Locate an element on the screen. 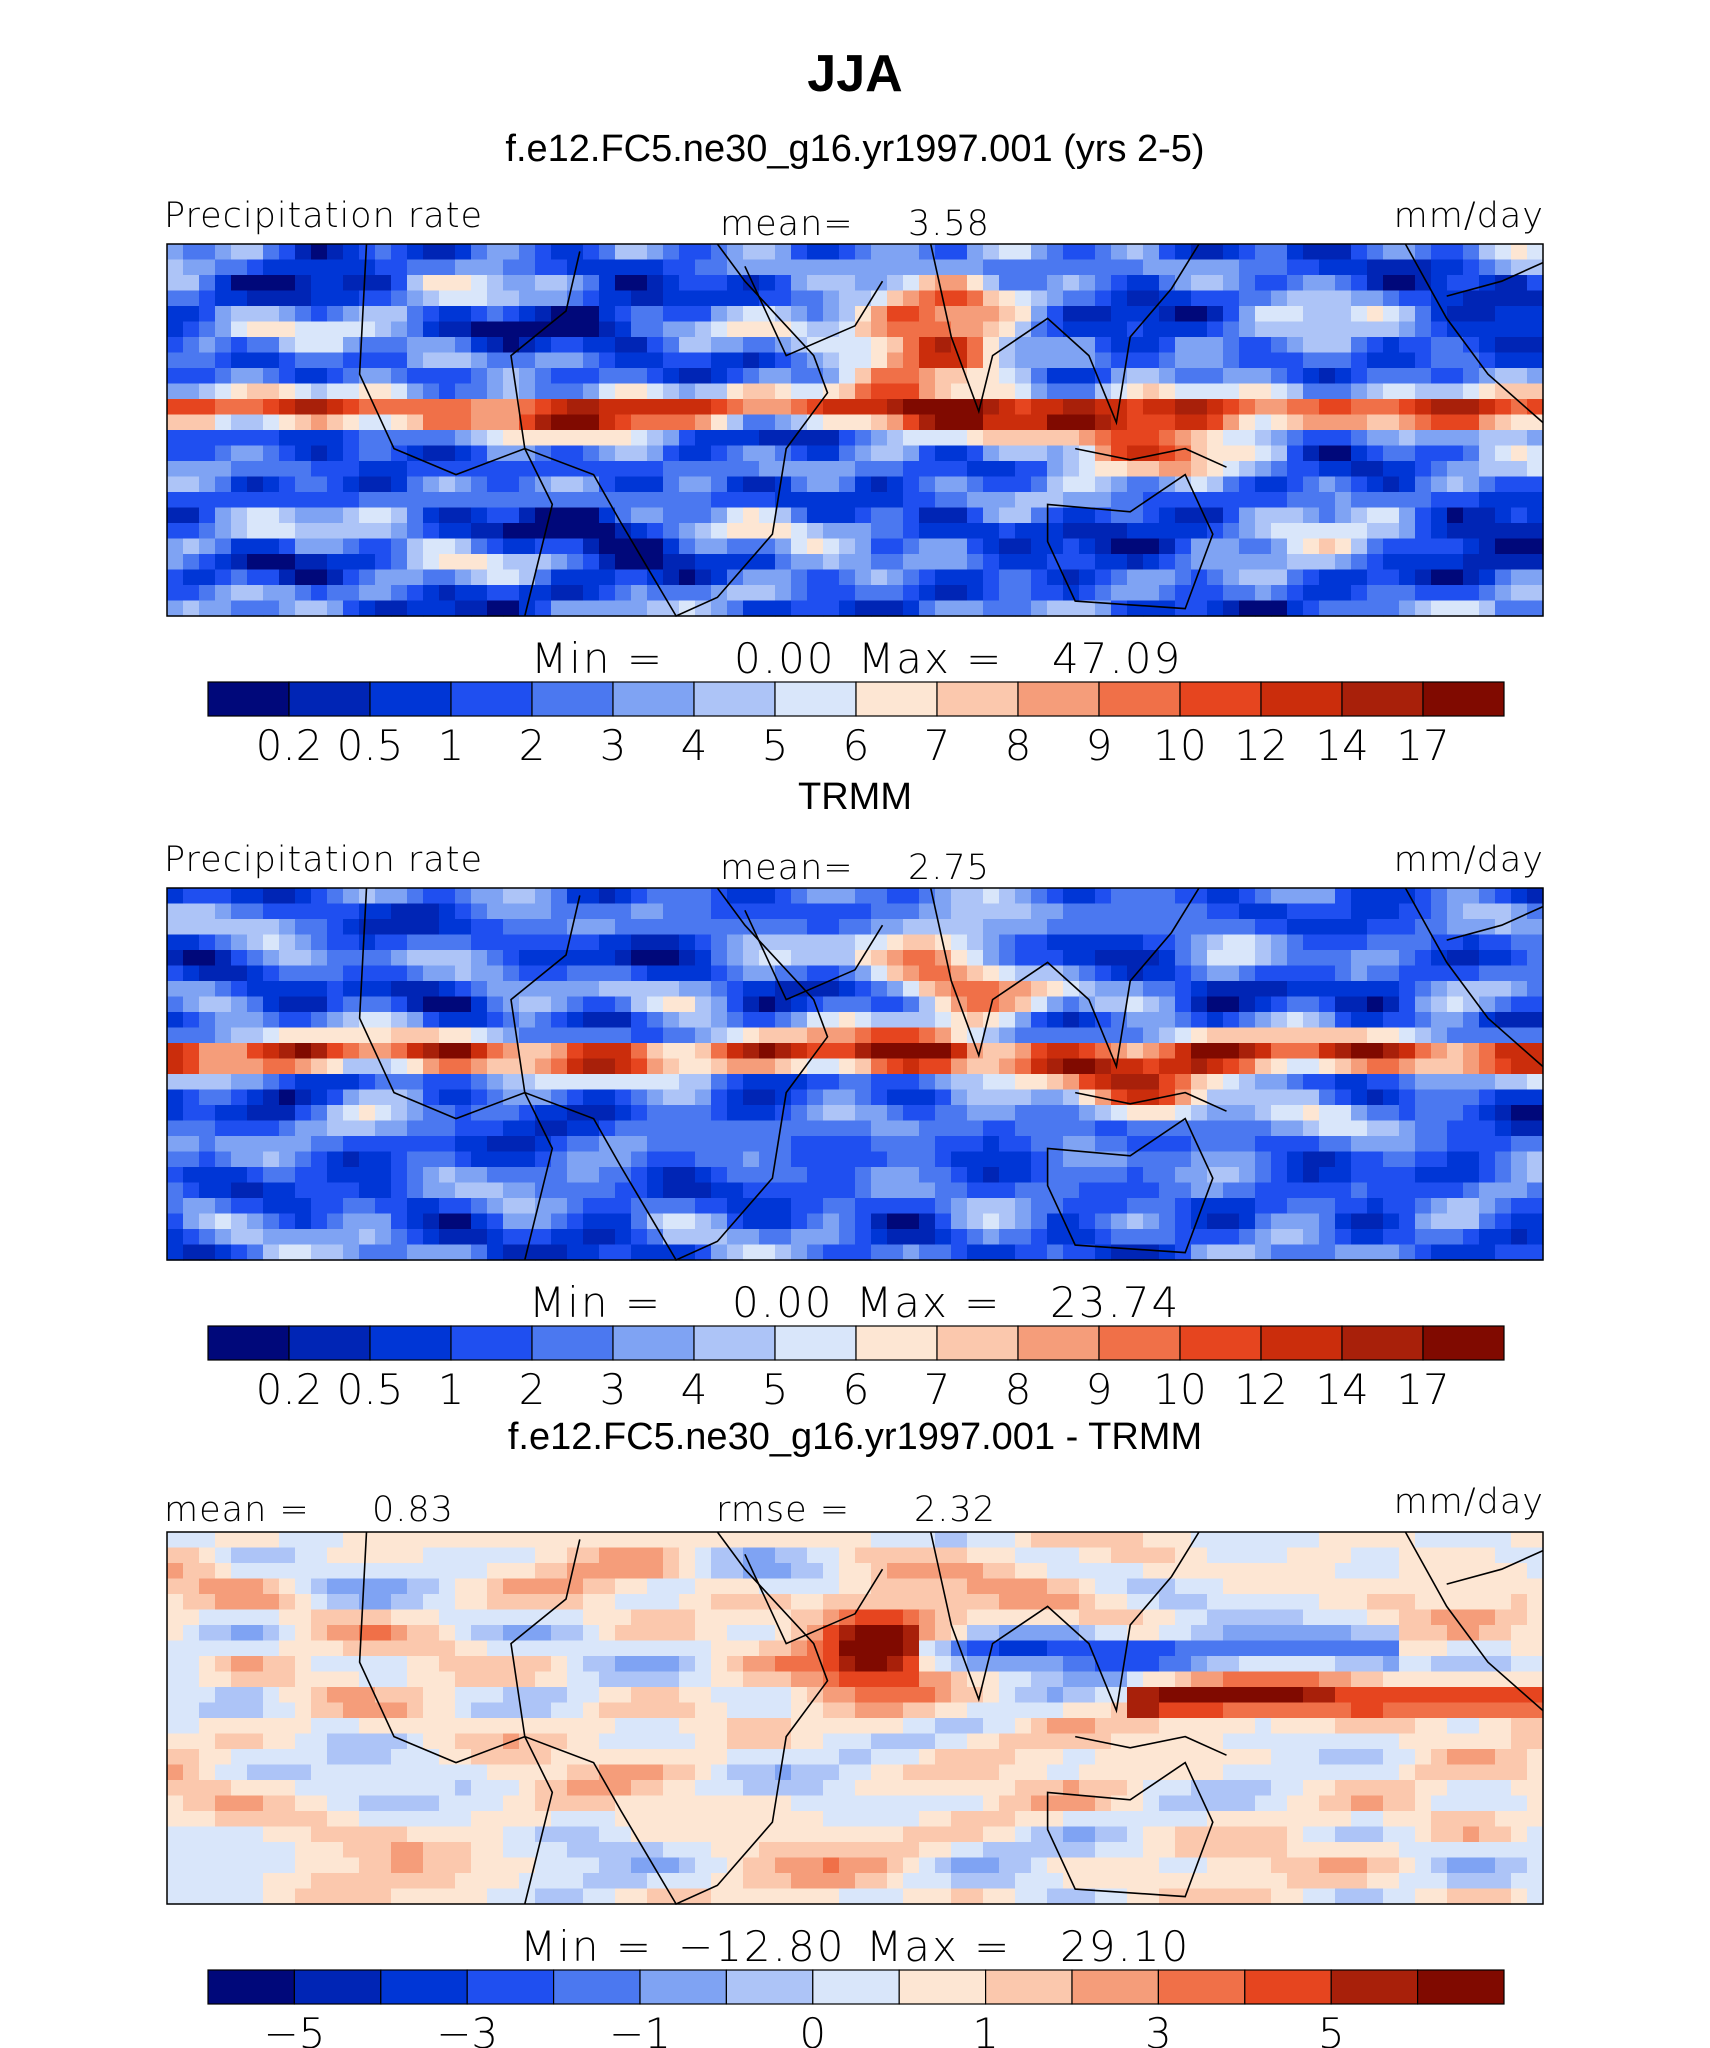  colorbar-swatch is located at coordinates (410, 699).